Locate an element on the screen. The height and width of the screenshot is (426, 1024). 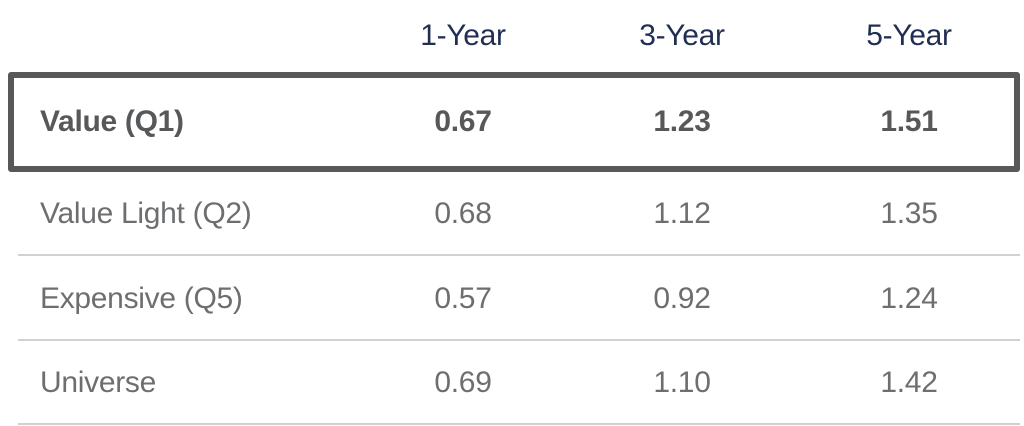
cell-value: 1.23 is located at coordinates (682, 121).